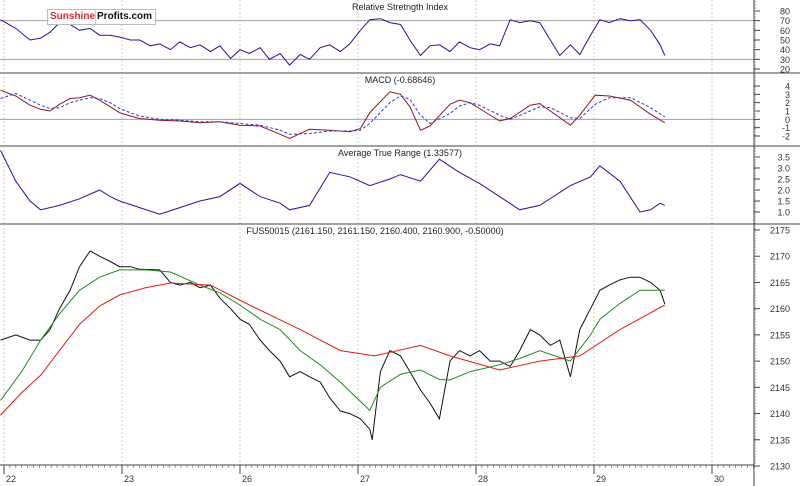 The image size is (800, 486). I want to click on price-ytick-label: 2175, so click(780, 231).